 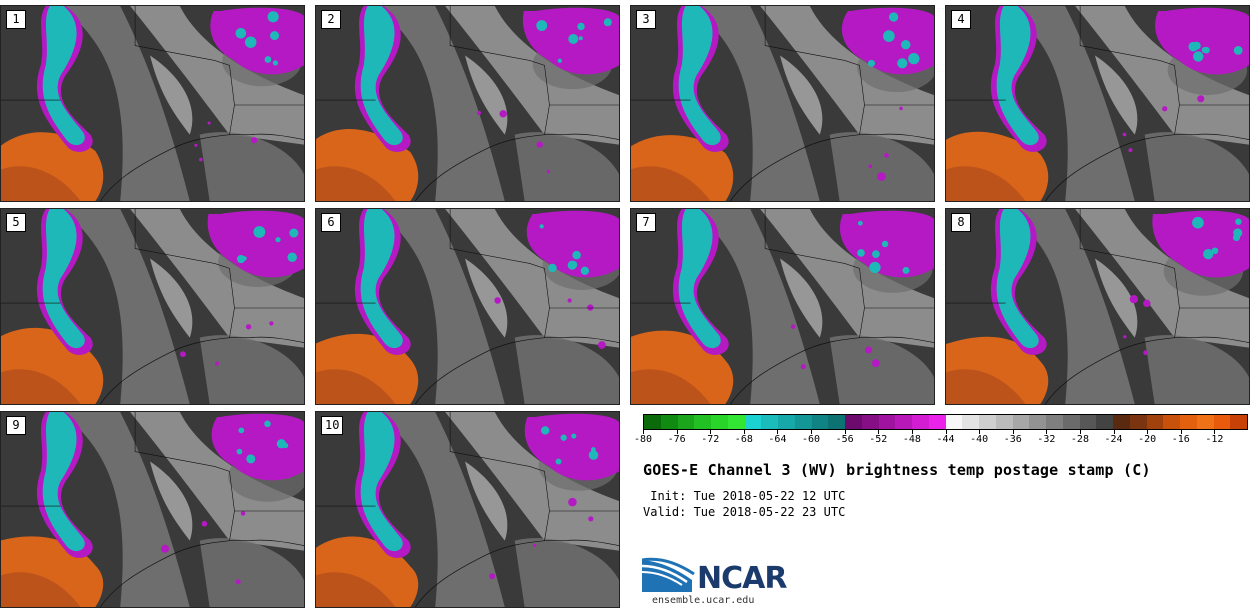 I want to click on colorbar-tick-label: -40, so click(x=979, y=439).